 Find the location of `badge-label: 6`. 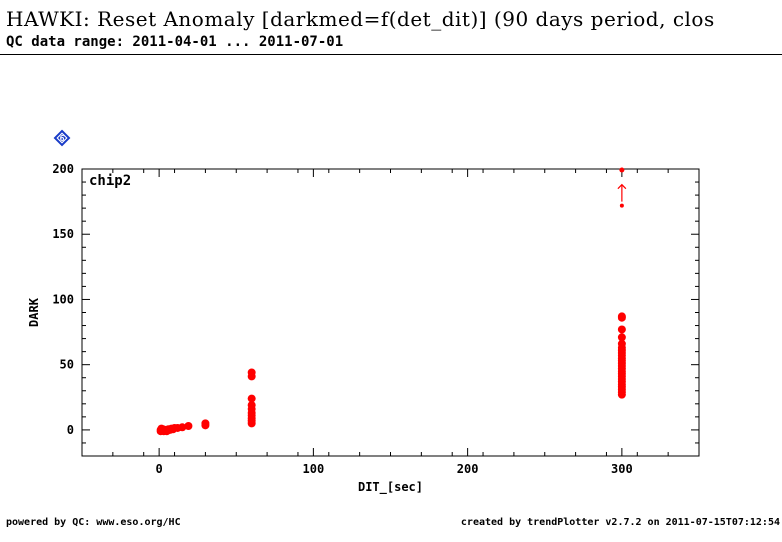

badge-label: 6 is located at coordinates (62, 138).